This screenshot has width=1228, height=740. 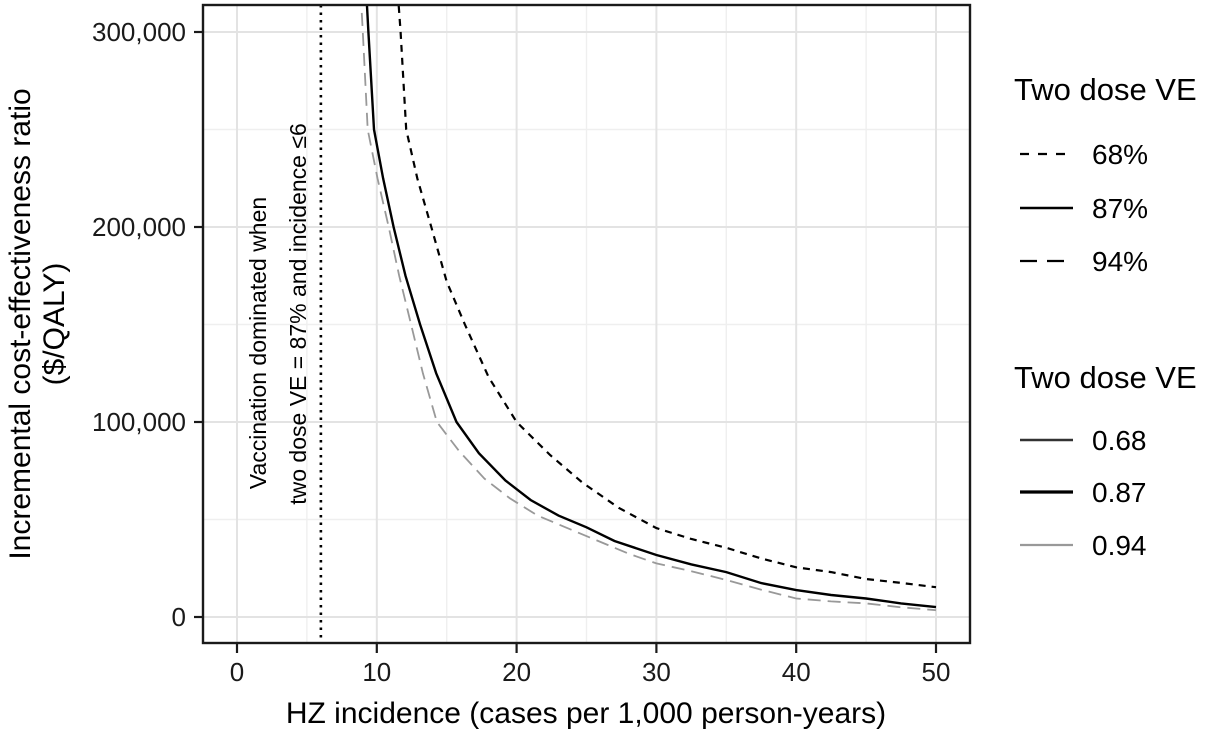 I want to click on legend-2: Two dose VE 0.68 0.87 0.94, so click(x=1105, y=460).